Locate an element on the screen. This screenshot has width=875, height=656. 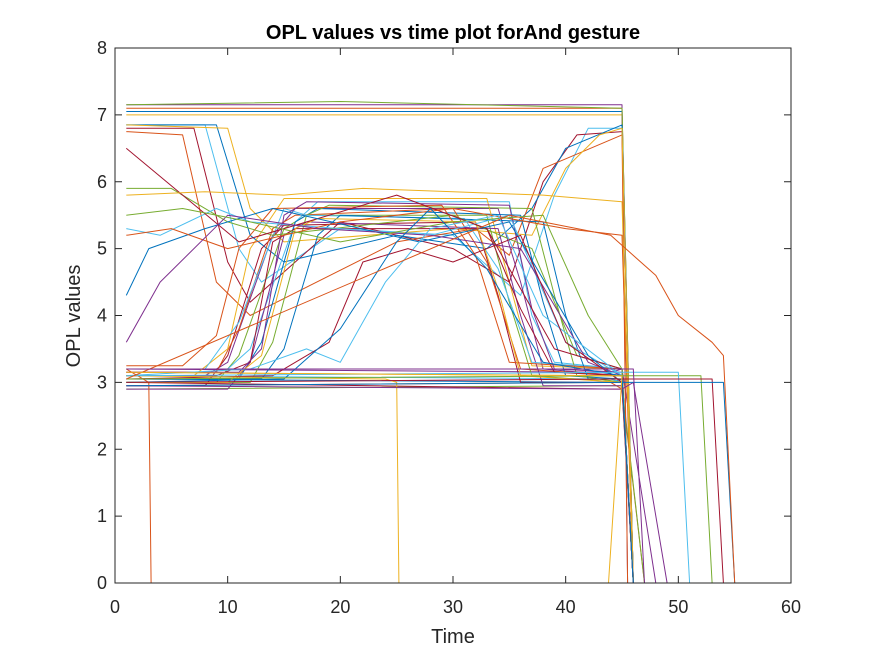
y-tick-label: 5 is located at coordinates (102, 249).